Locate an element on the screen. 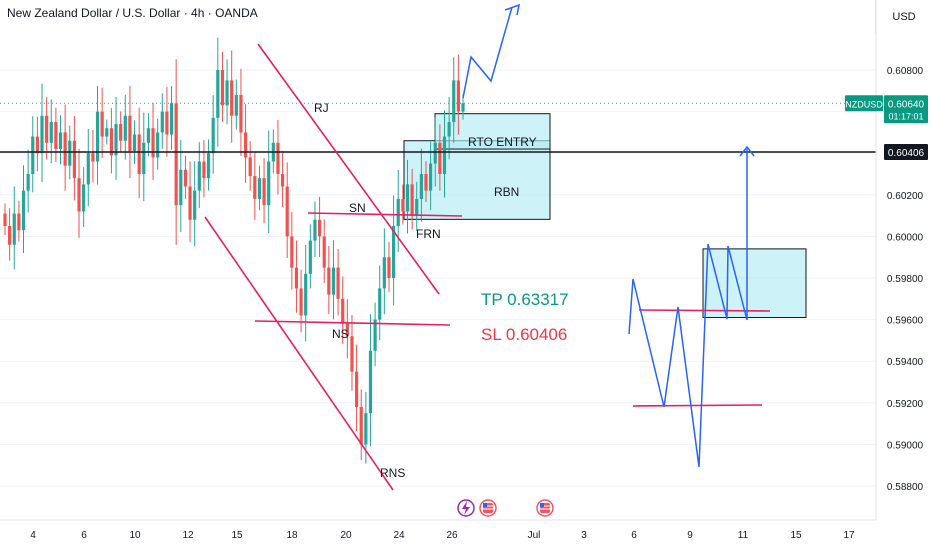 This screenshot has height=555, width=932. label-rbn: RBN is located at coordinates (506, 192).